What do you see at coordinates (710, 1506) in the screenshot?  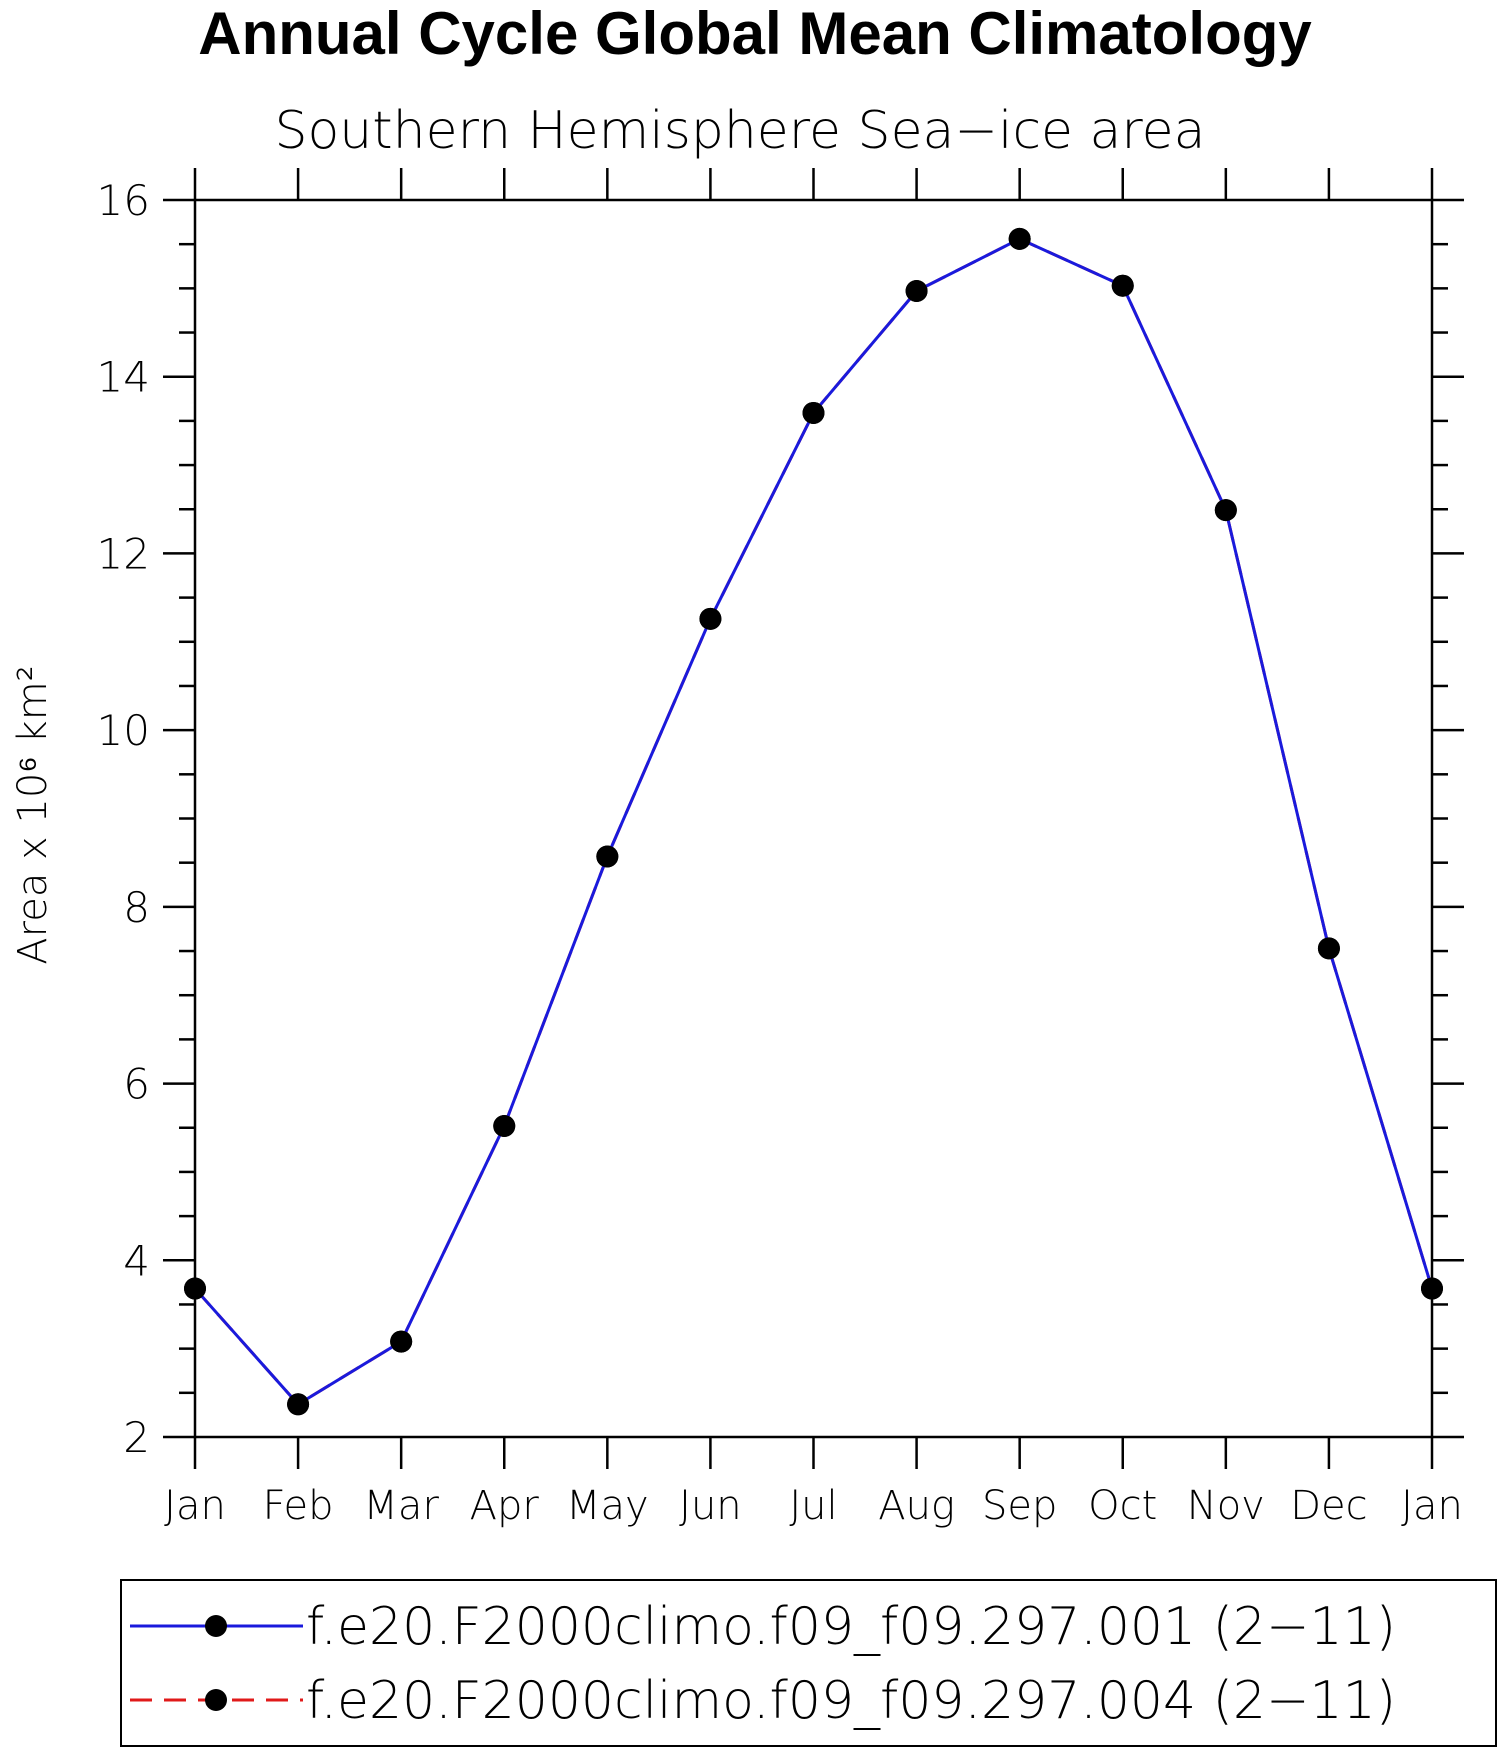 I see `x-tick-label: Jun` at bounding box center [710, 1506].